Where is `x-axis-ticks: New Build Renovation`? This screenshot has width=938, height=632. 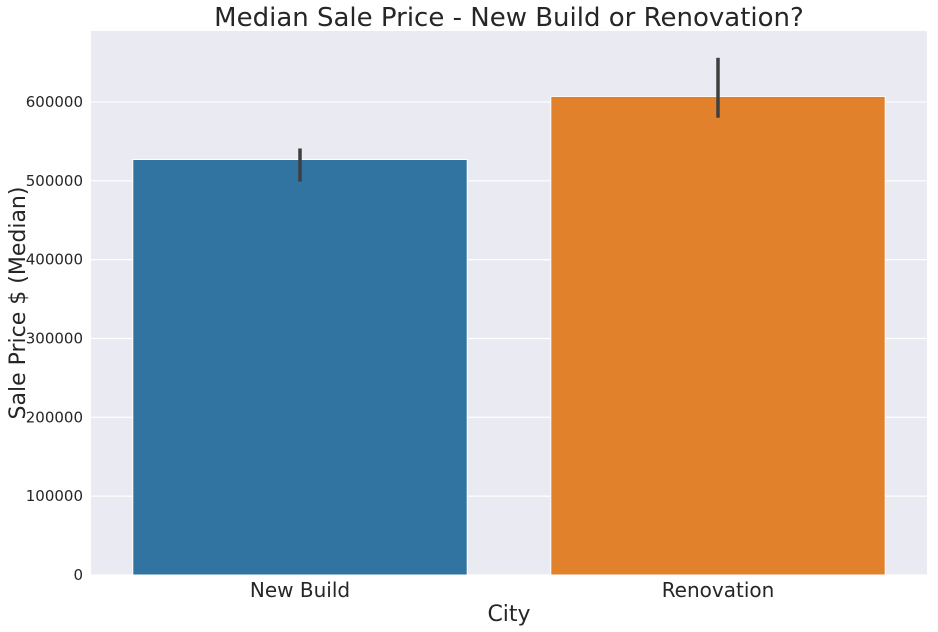 x-axis-ticks: New Build Renovation is located at coordinates (512, 590).